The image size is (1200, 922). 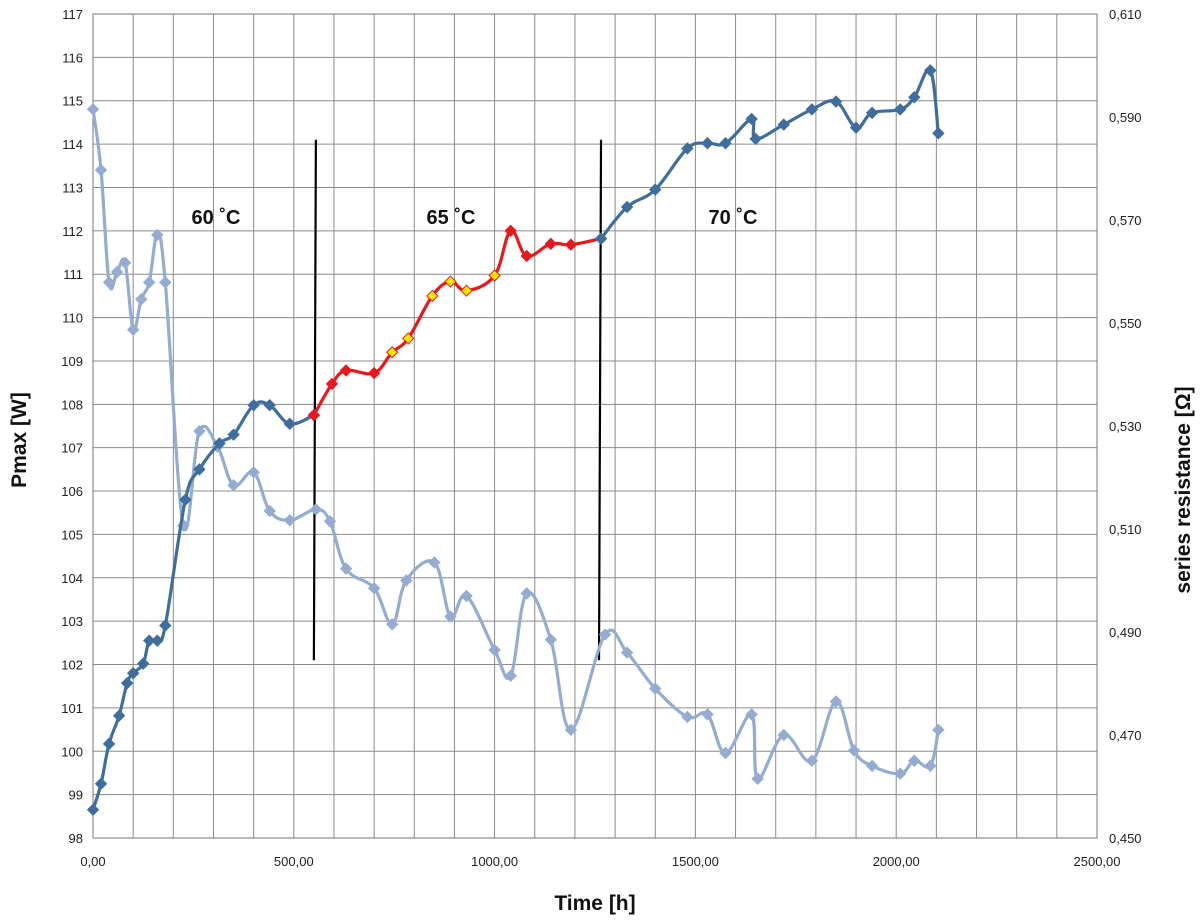 I want to click on y2-tick-label: 0,610, so click(x=1125, y=14).